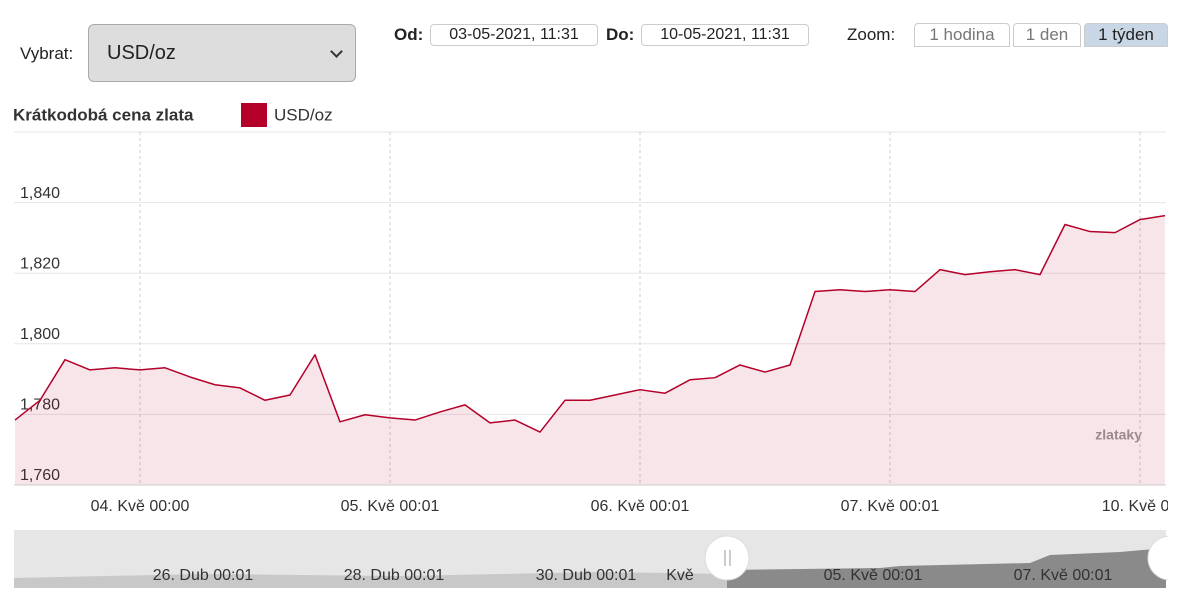 This screenshot has height=602, width=1192. Describe the element at coordinates (586, 575) in the screenshot. I see `navigator-label: 30. Dub 00:01` at that location.